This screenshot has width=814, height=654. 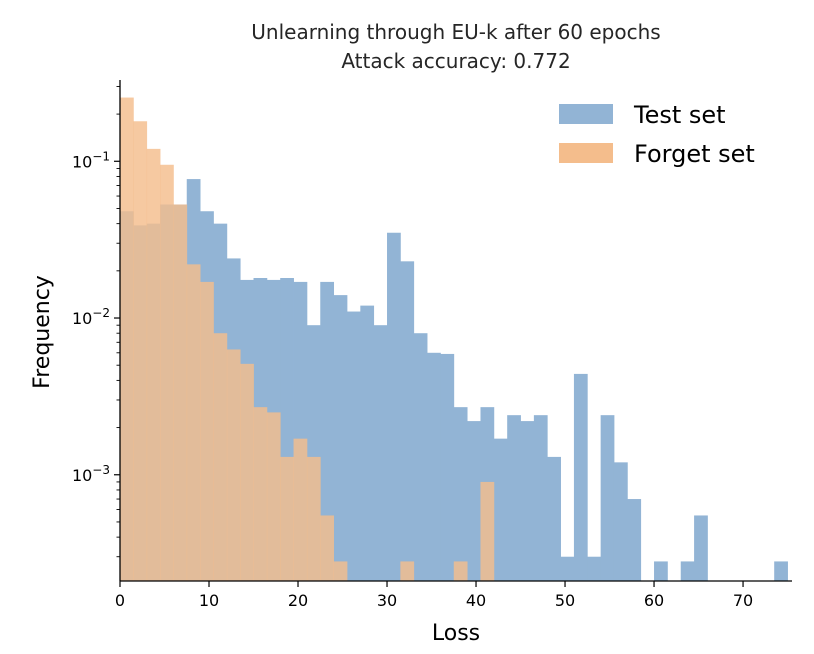 I want to click on x-tick-label: 70, so click(x=743, y=600).